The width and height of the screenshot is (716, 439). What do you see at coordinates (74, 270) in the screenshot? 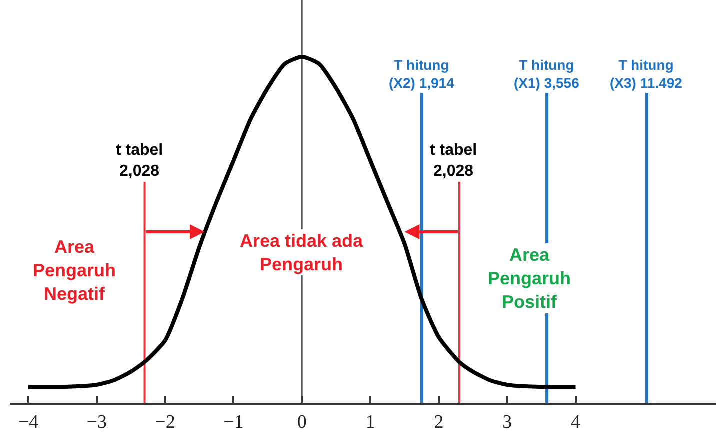
I see `annotation: Area Pengaruh Negatif` at bounding box center [74, 270].